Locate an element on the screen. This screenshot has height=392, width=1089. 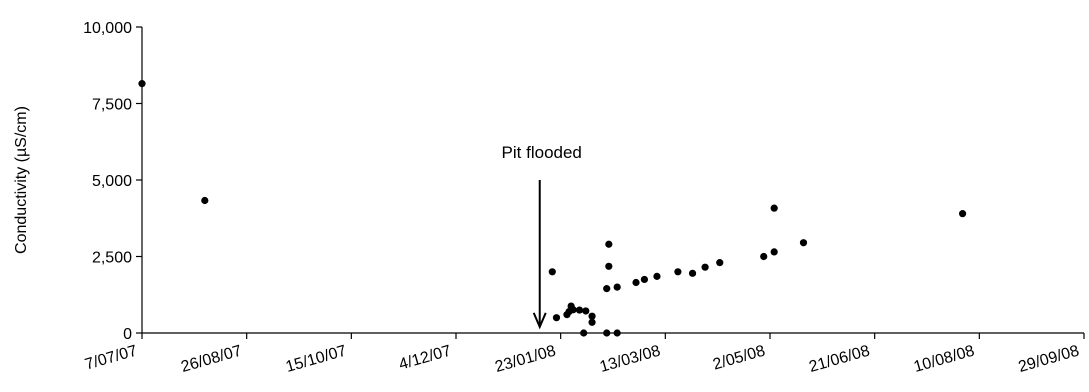
x-tick-label: 23/01/08 is located at coordinates (525, 359).